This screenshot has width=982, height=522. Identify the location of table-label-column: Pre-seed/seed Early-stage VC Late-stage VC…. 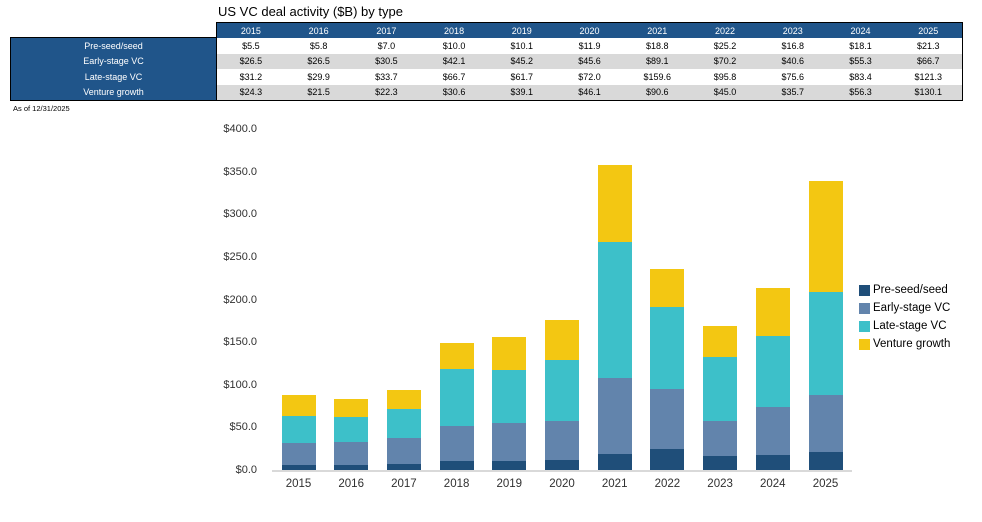
(113, 69).